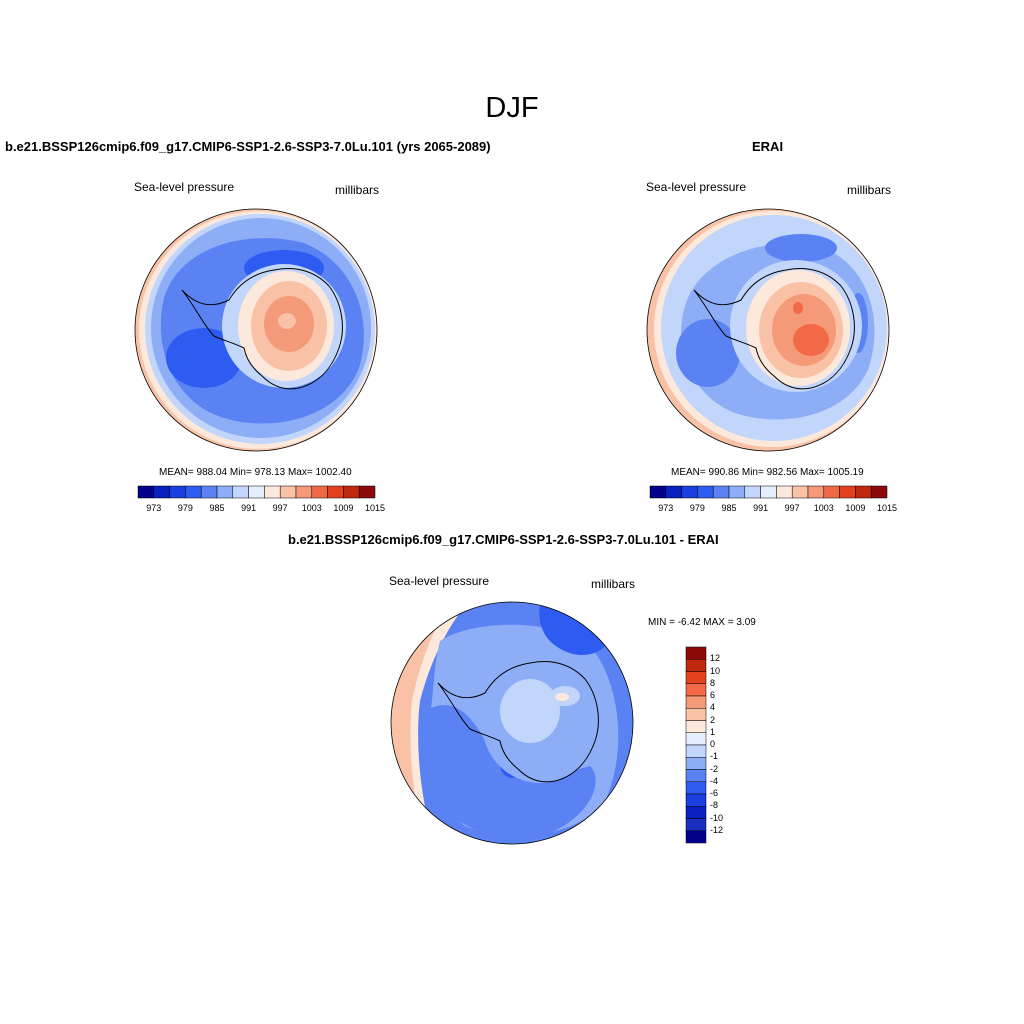 The image size is (1024, 1024). I want to click on model-stats: MEAN= 988.04 Min= 978.13 Max= 1002.40, so click(255, 472).